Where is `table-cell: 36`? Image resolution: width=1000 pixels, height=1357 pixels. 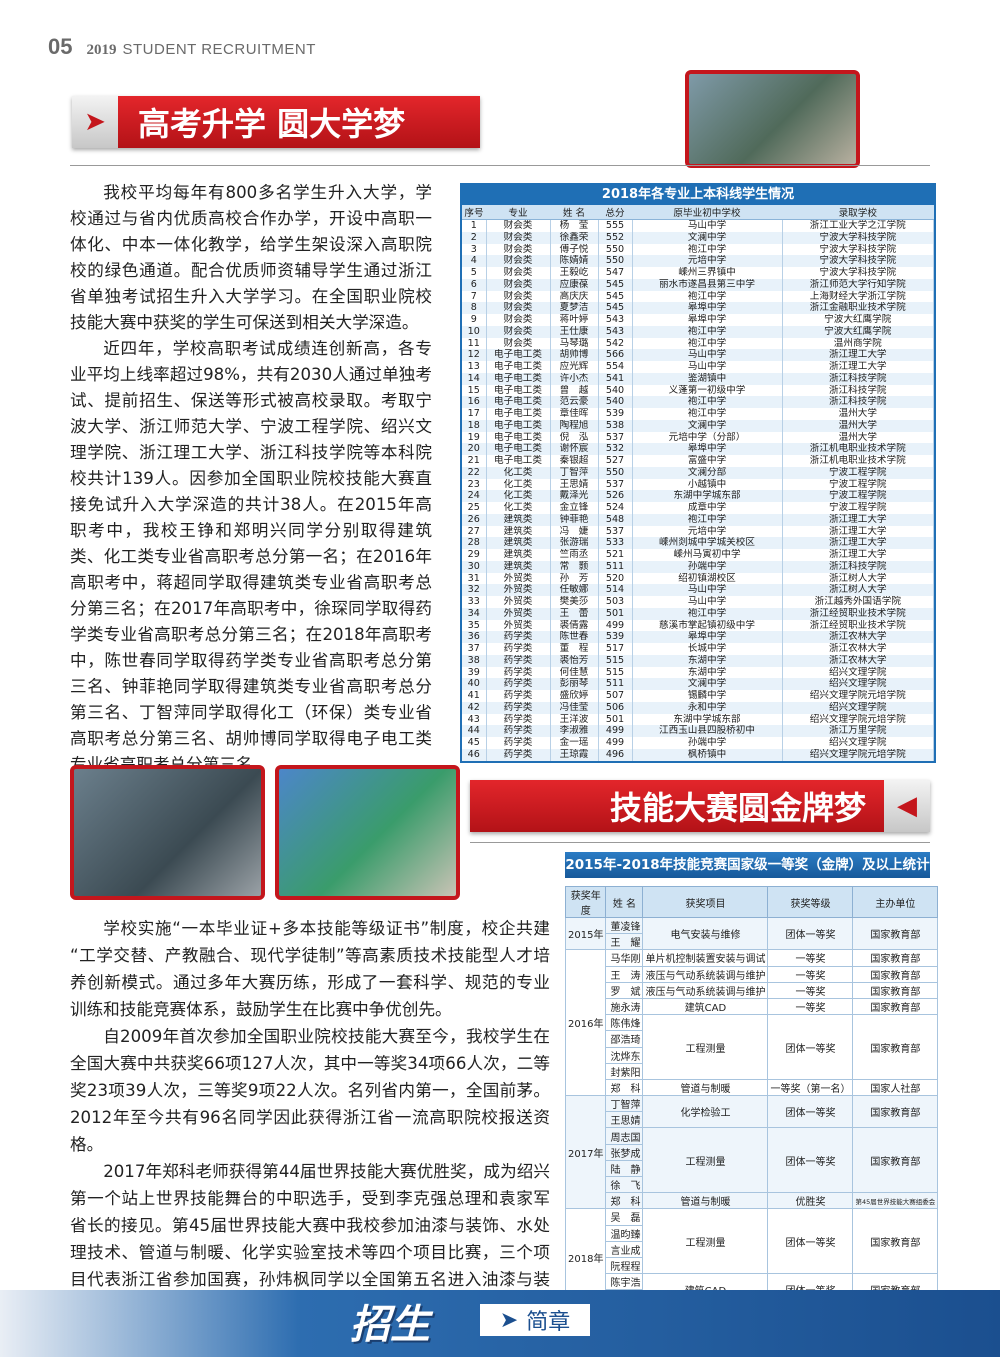
table-cell: 36 is located at coordinates (474, 637).